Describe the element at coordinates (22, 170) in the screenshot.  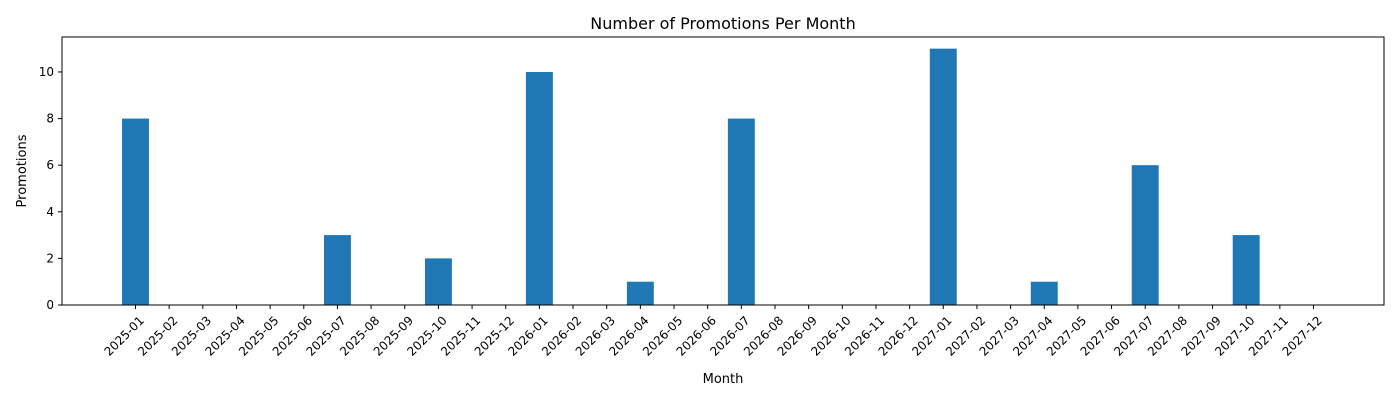
I see `y-axis-label: Promotions` at that location.